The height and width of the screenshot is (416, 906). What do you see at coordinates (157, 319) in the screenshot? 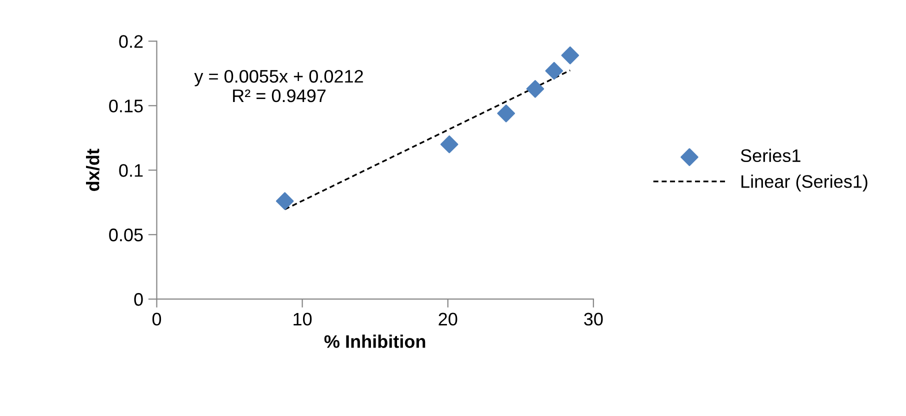
I see `x-tick-label: 0` at bounding box center [157, 319].